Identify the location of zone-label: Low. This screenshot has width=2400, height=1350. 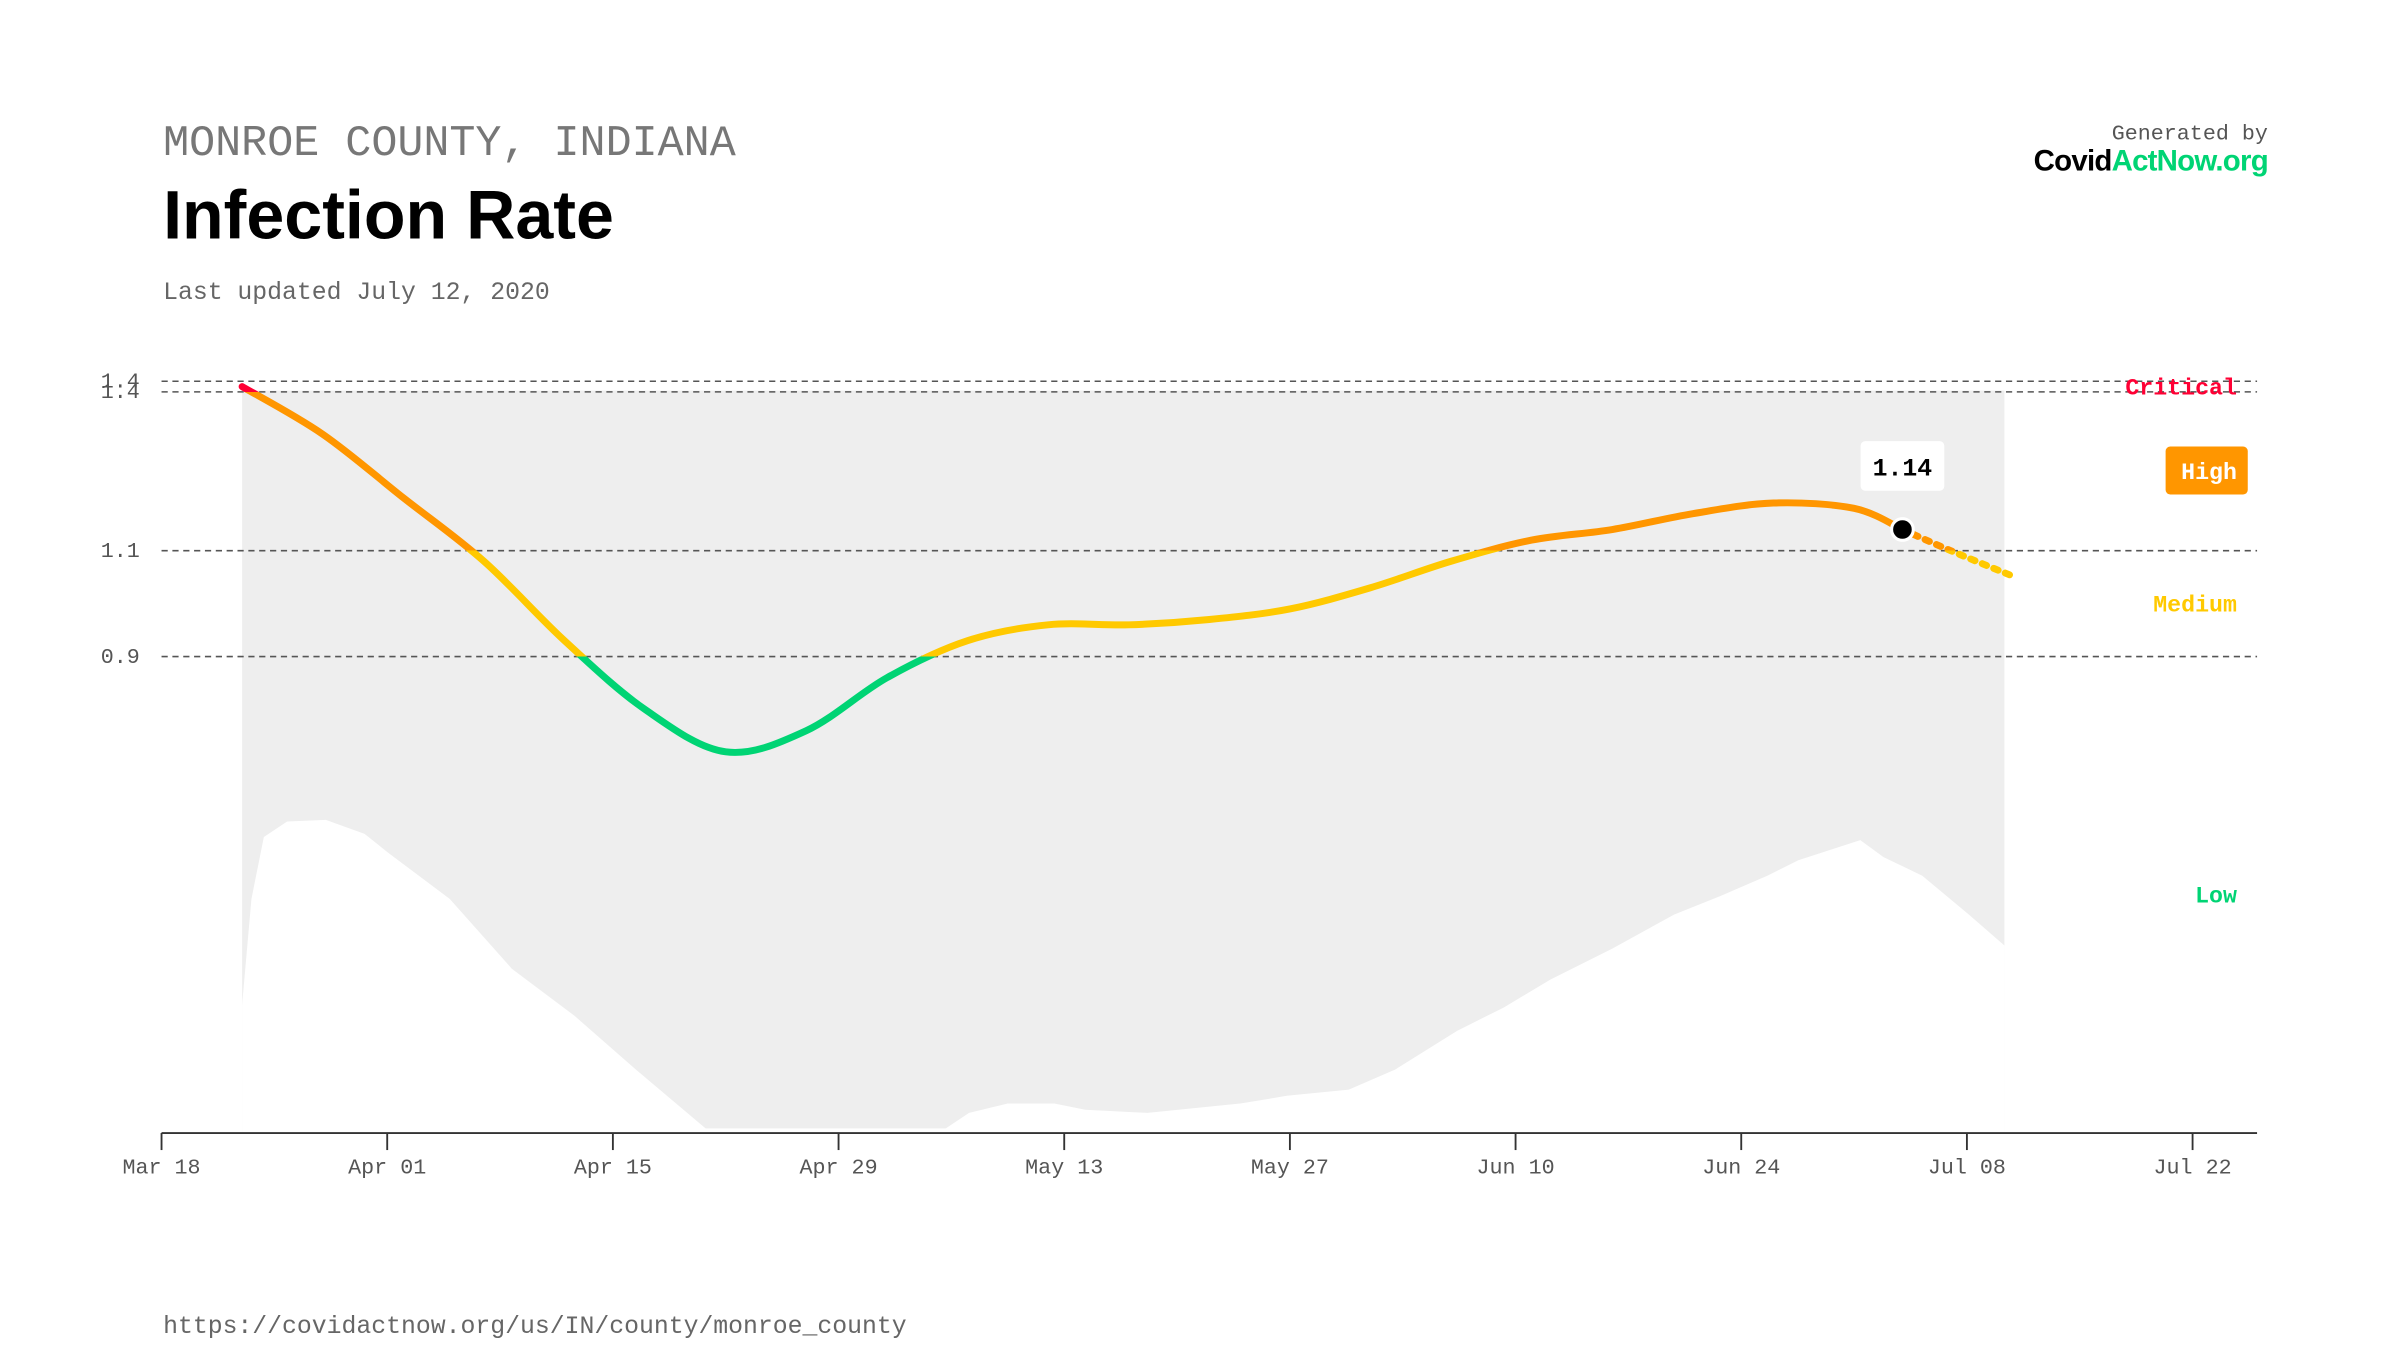
(2216, 897).